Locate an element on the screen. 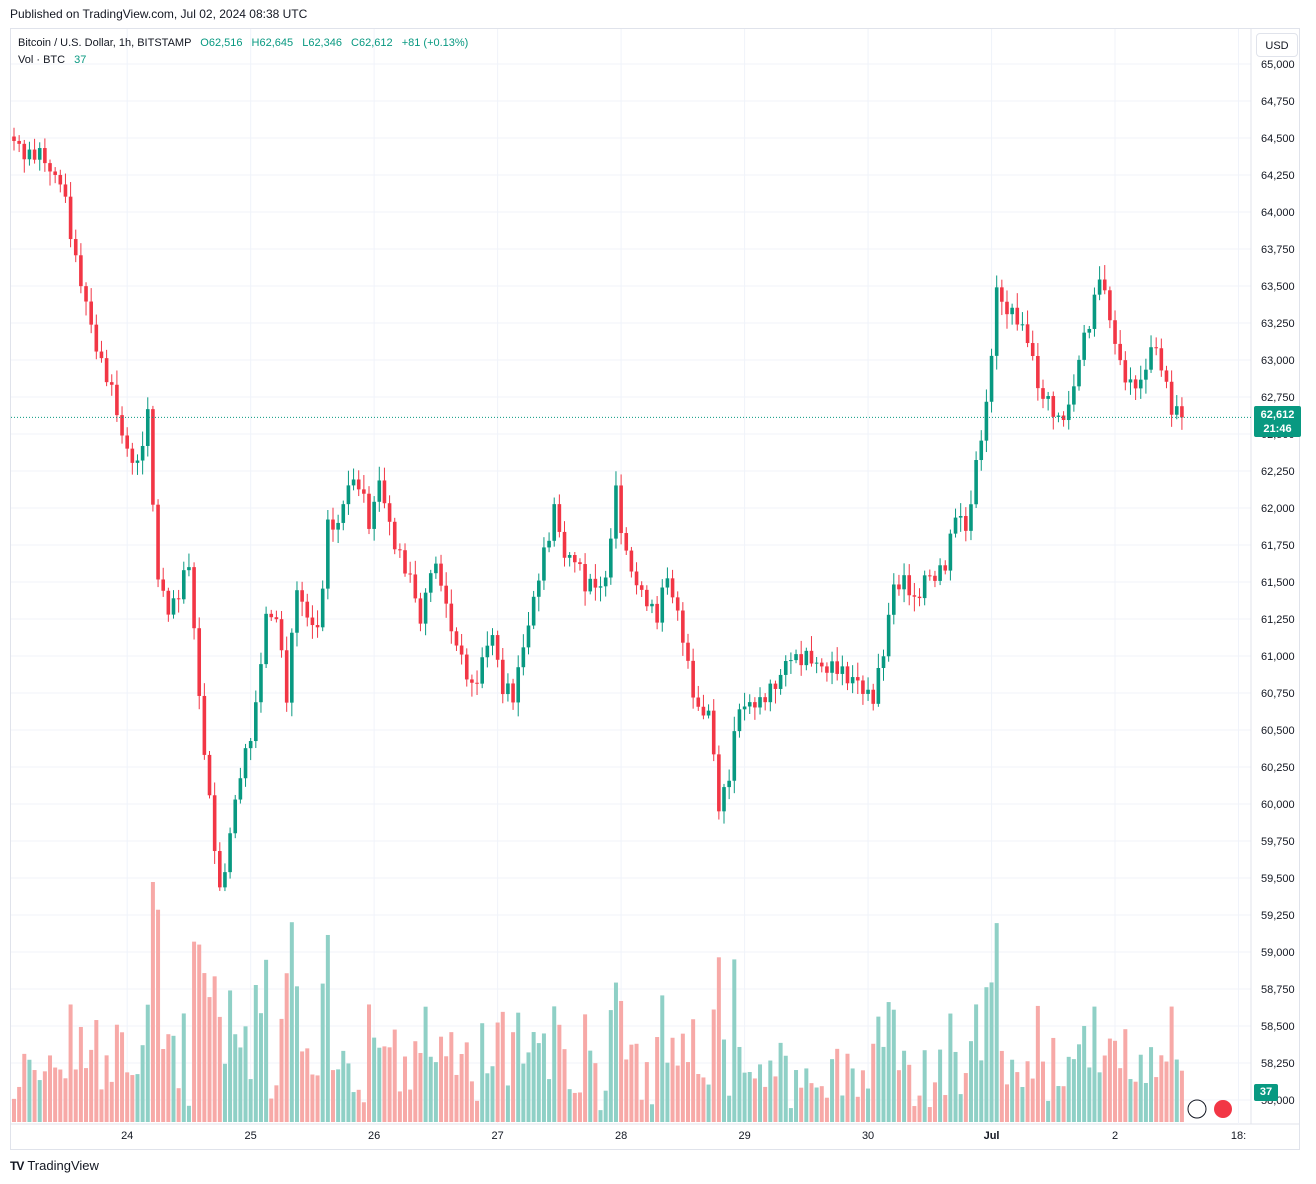 The image size is (1316, 1184). lightning-icon is located at coordinates (1197, 1109).